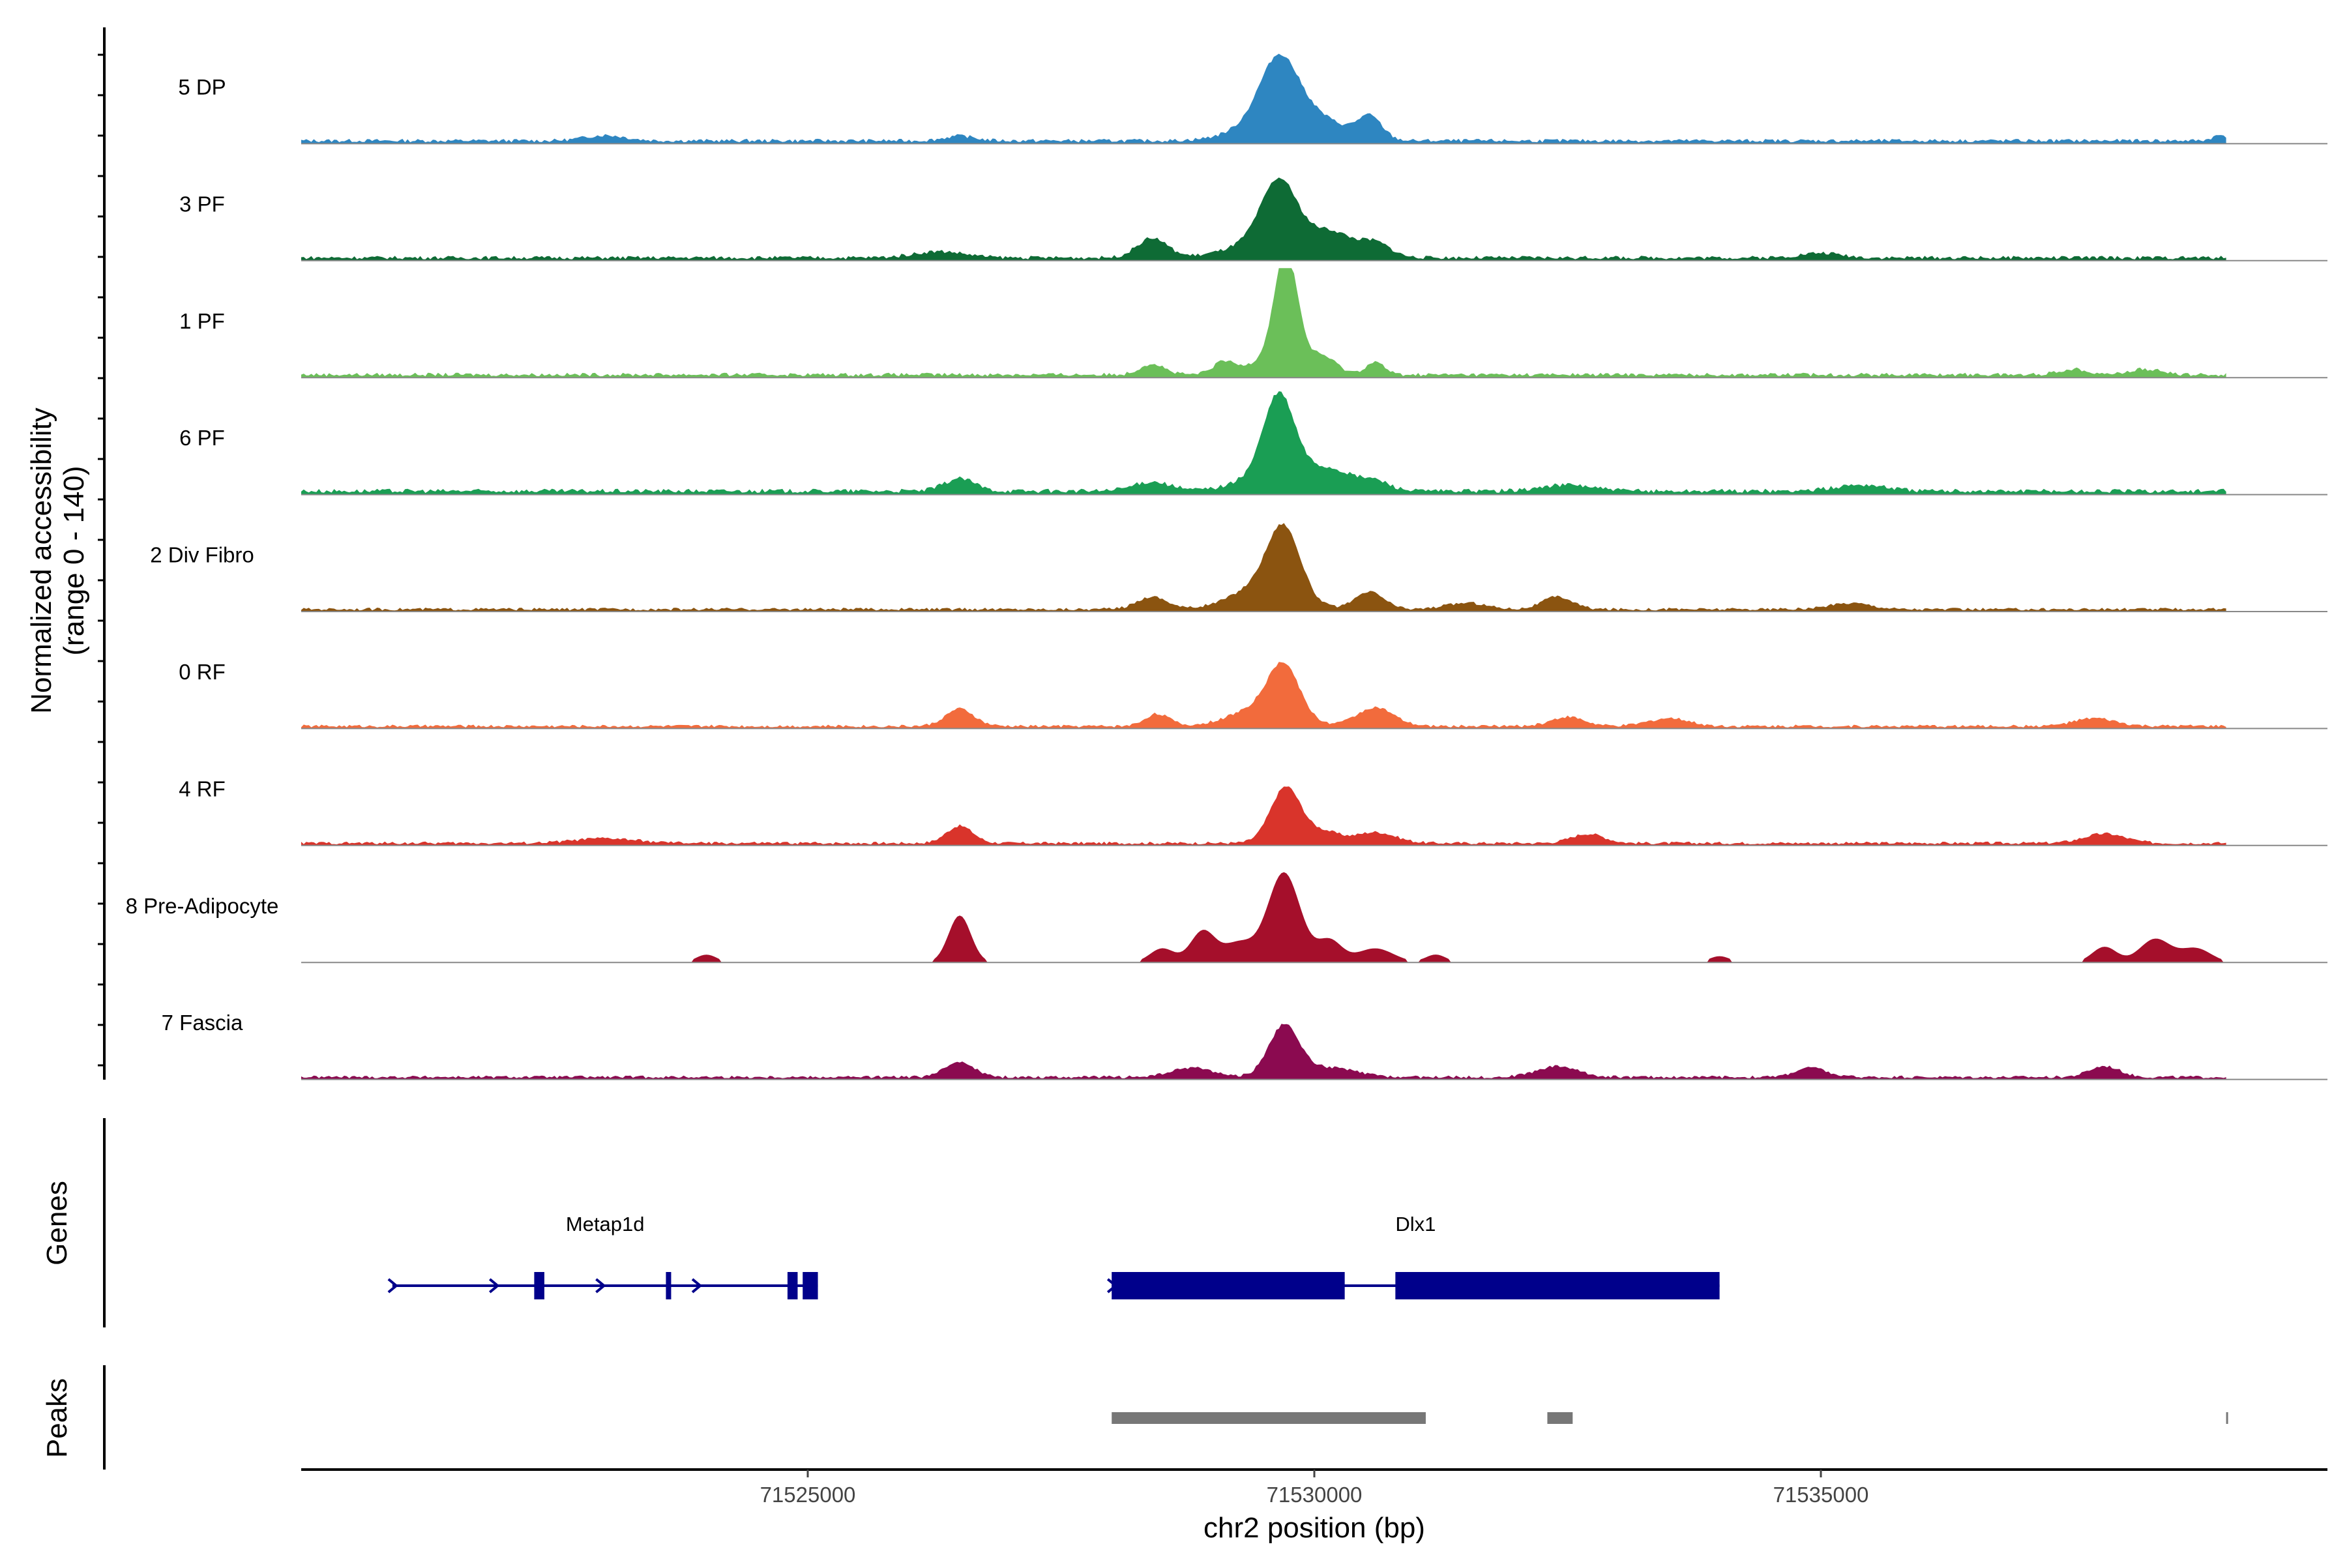 This screenshot has width=2347, height=1568. Describe the element at coordinates (1415, 1224) in the screenshot. I see `gene-label-1: Dlx1` at that location.